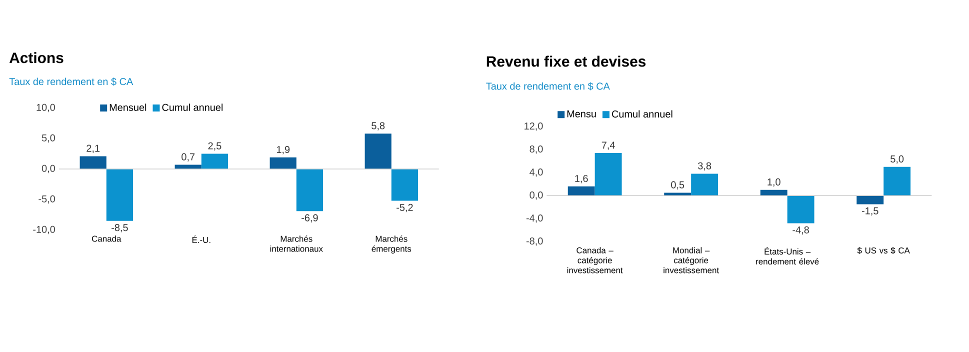 This screenshot has height=352, width=969. I want to click on data-label: 1,0, so click(774, 182).